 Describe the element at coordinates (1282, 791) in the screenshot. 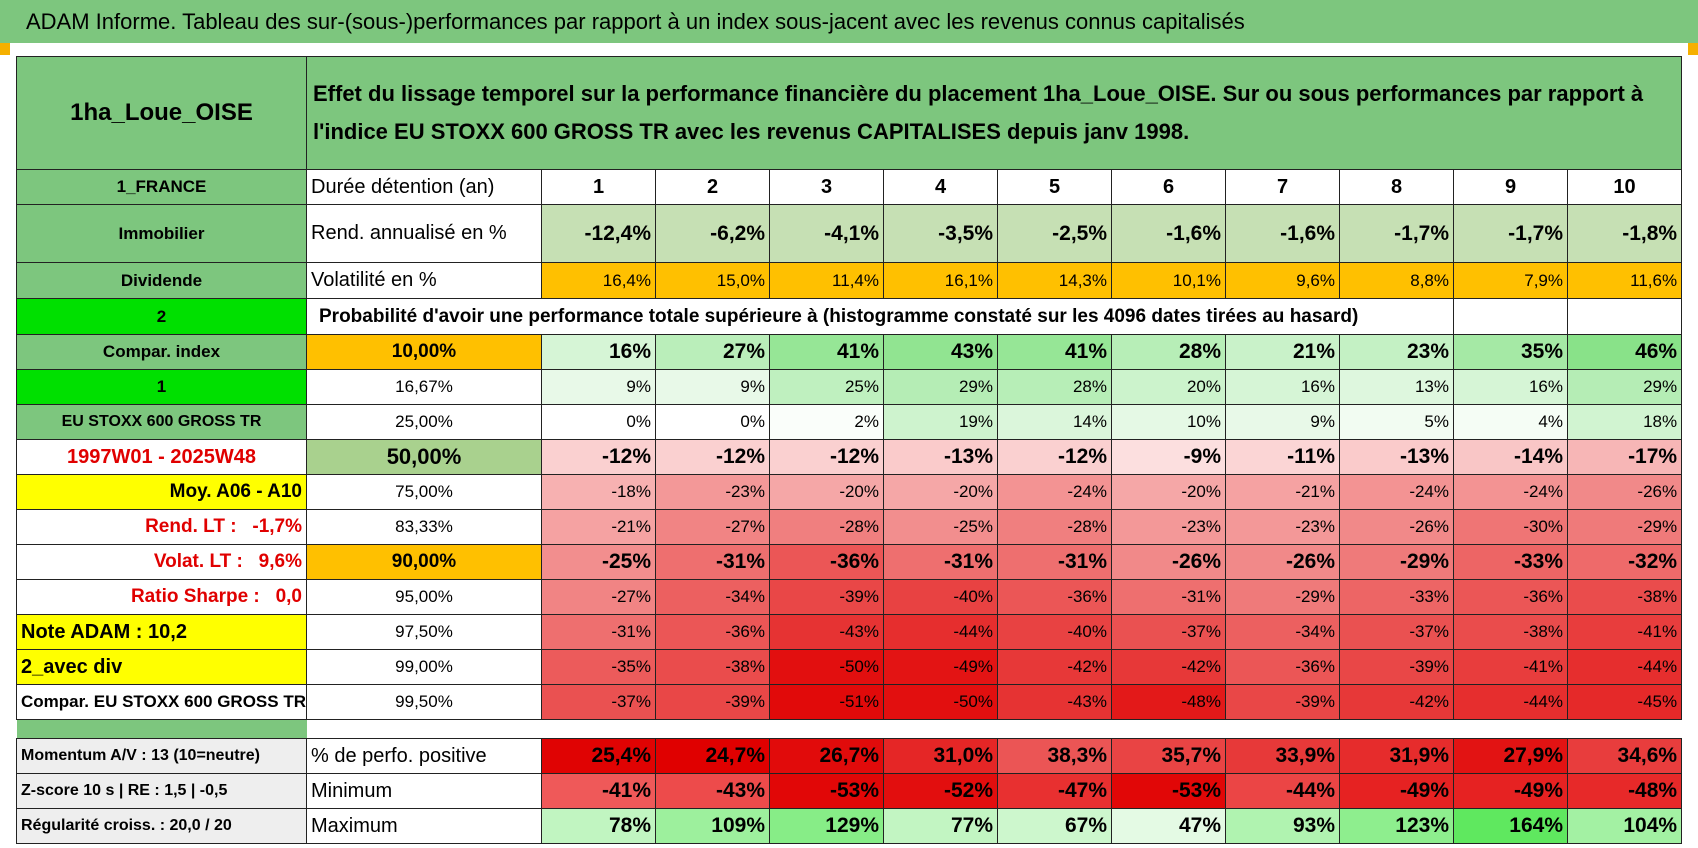

I see `value-cell: -44%` at that location.